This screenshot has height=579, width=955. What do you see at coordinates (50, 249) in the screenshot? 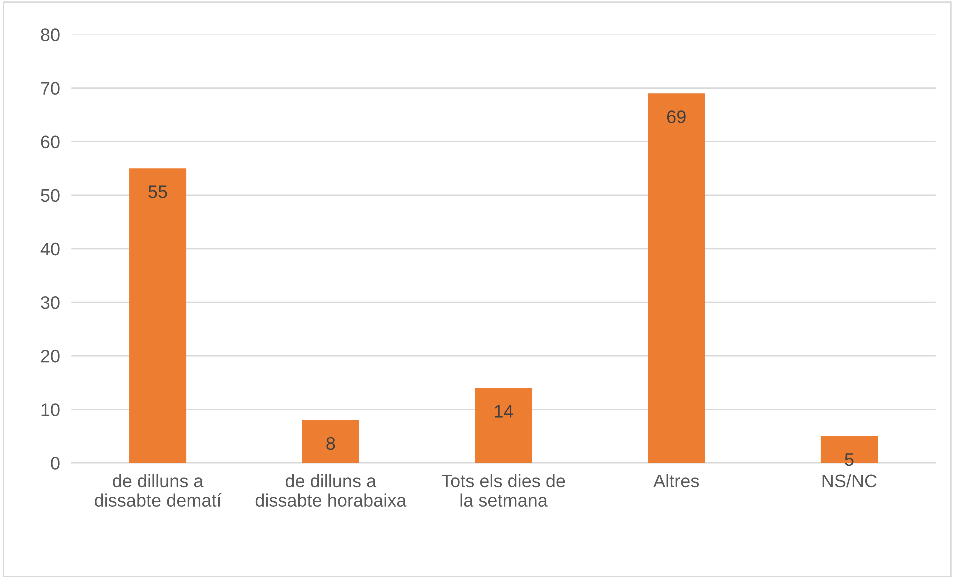
I see `y-tick-label: 40` at bounding box center [50, 249].